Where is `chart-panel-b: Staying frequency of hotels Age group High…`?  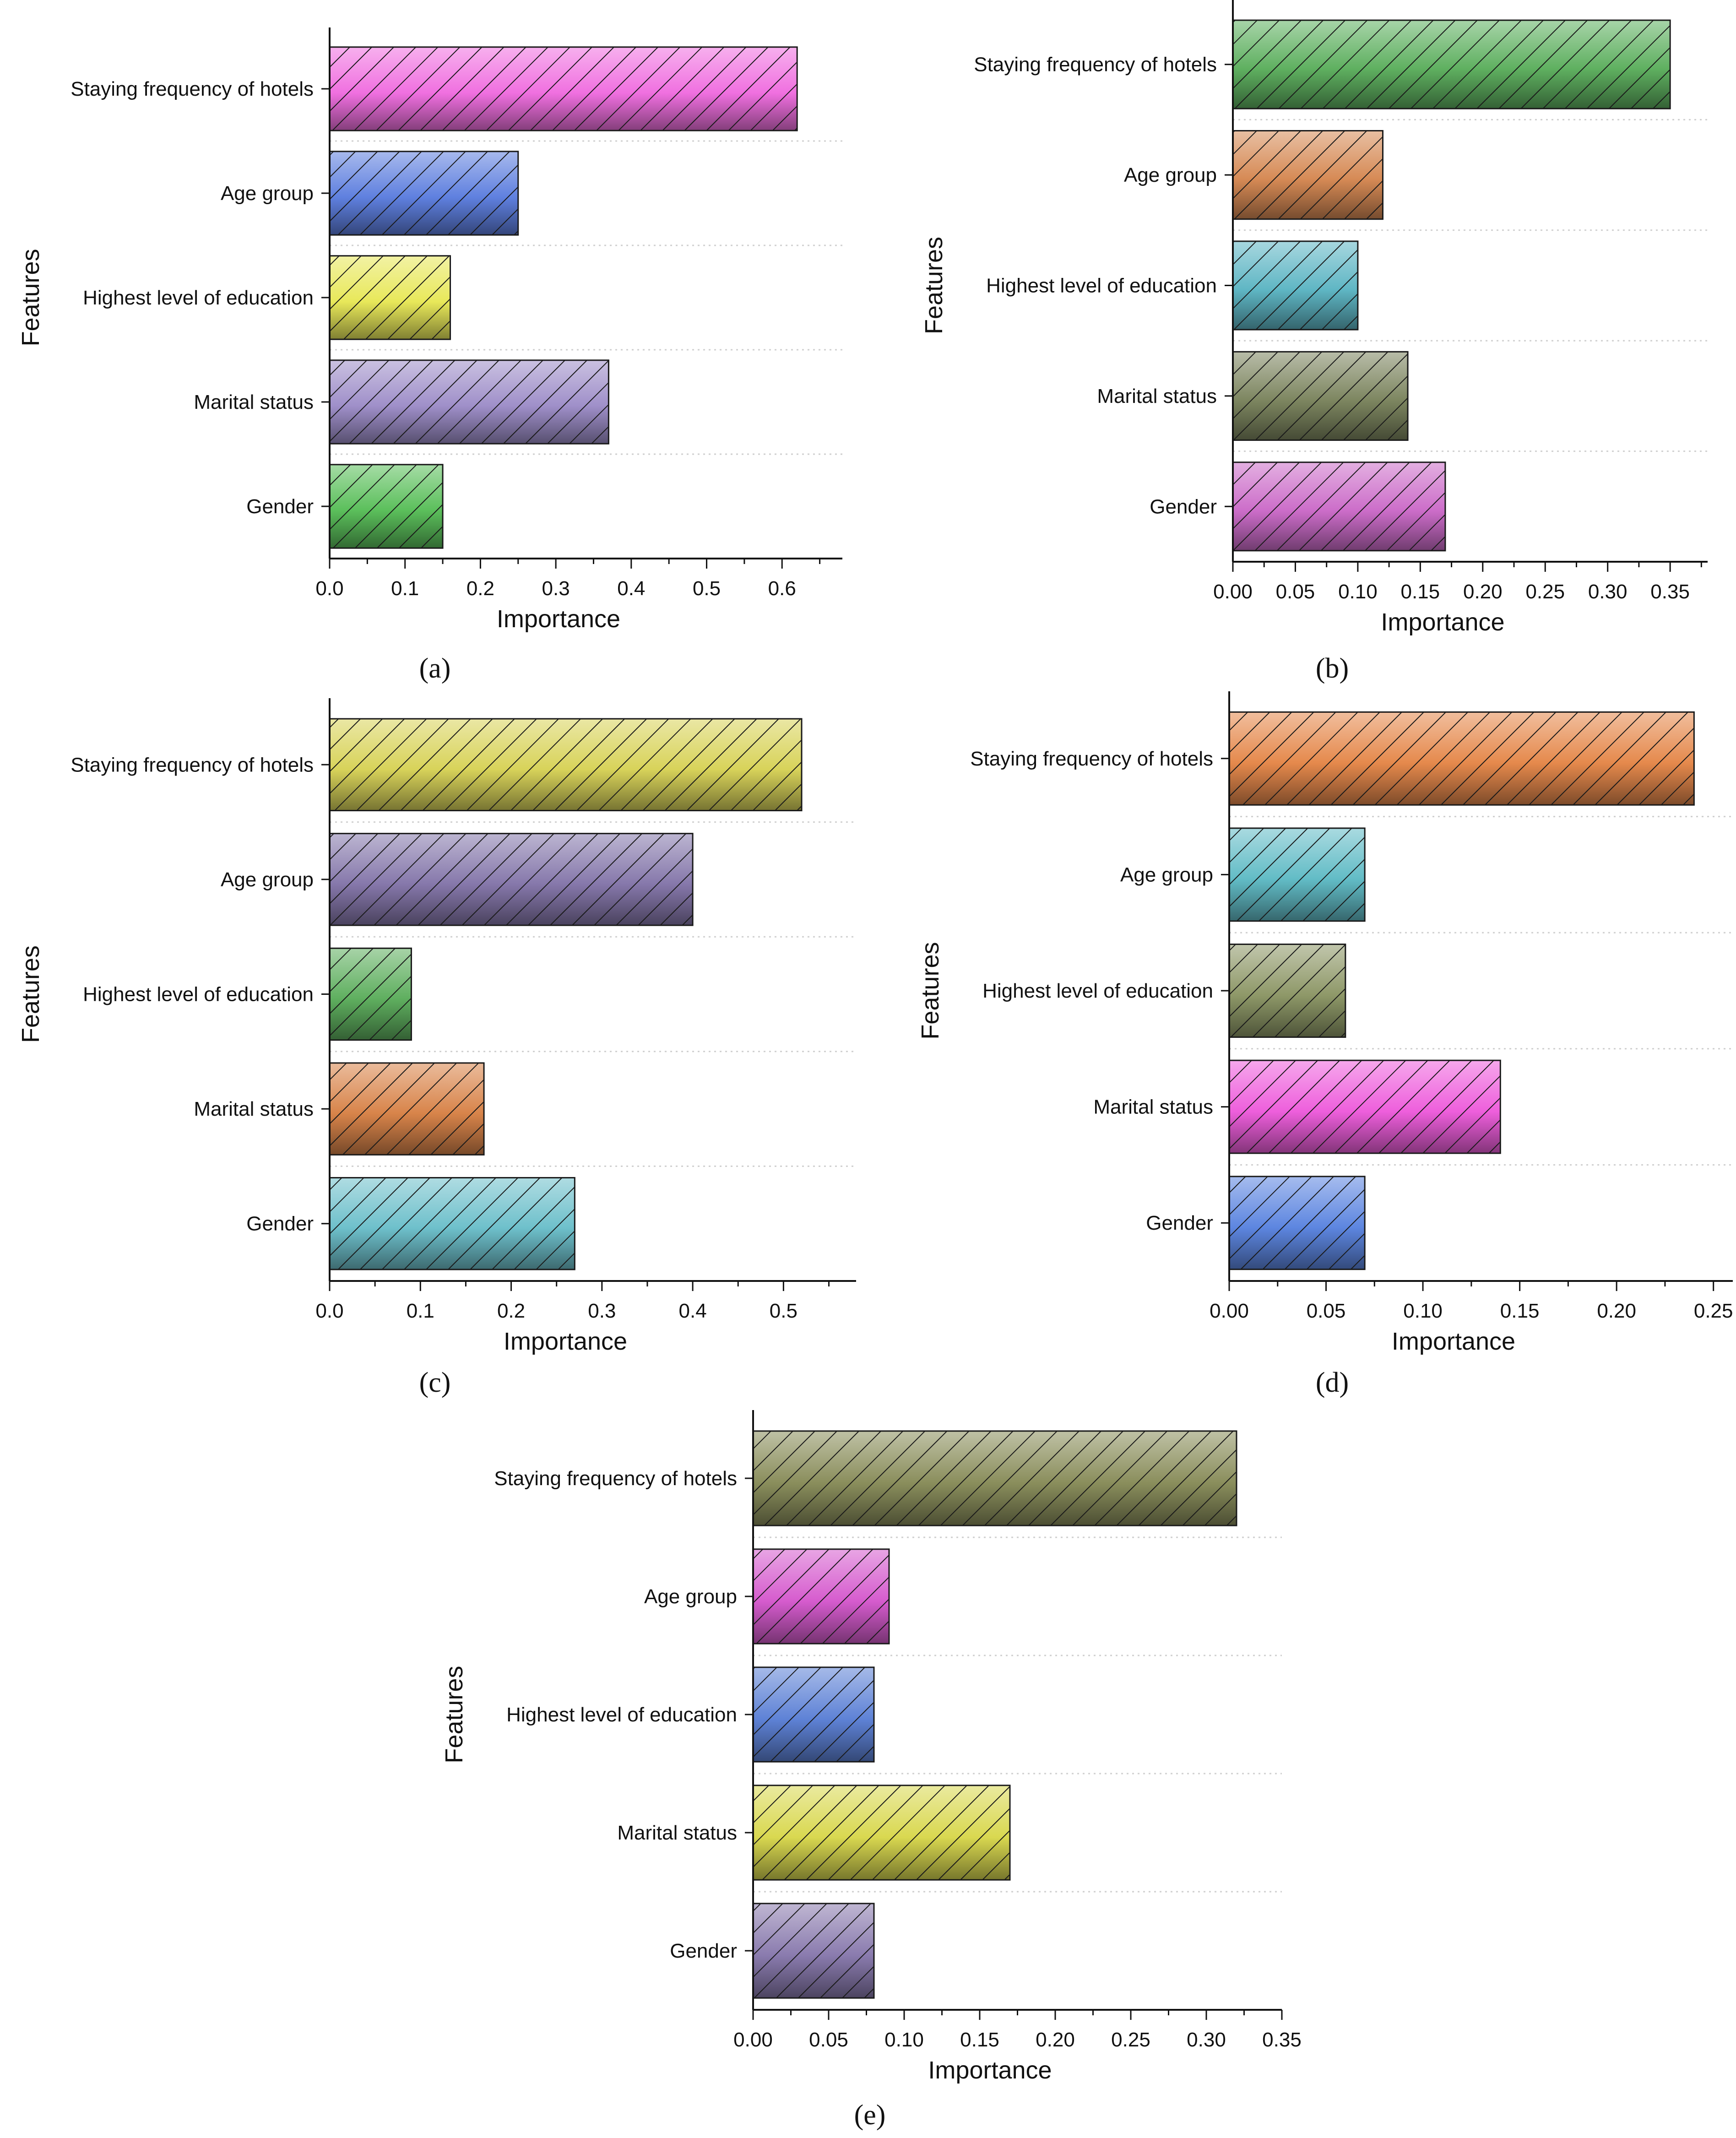
chart-panel-b: Staying frequency of hotels Age group High… is located at coordinates (1314, 318).